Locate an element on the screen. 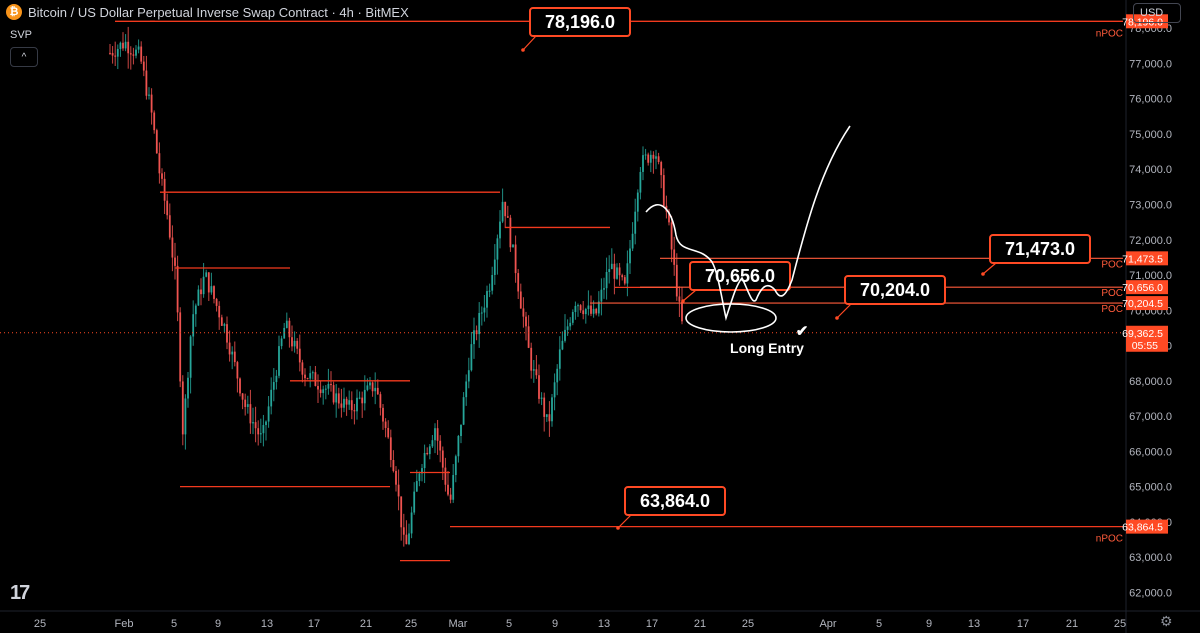 The image size is (1200, 633). currency-selector: USD is located at coordinates (1157, 13).